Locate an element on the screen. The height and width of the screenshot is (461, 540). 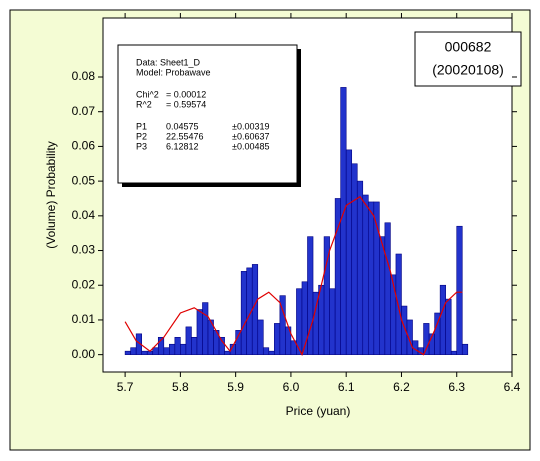
label-line: (20020108) is located at coordinates (468, 70).